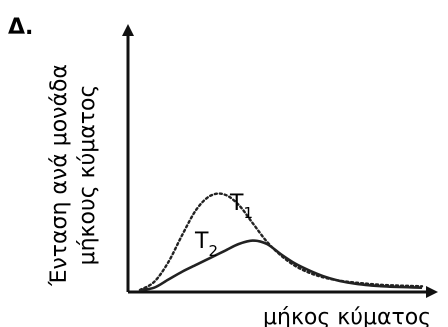 This screenshot has width=448, height=327. Describe the element at coordinates (73, 175) in the screenshot. I see `y-axis-label: Ένταση ανά μονάδα μήκους κύματος` at that location.